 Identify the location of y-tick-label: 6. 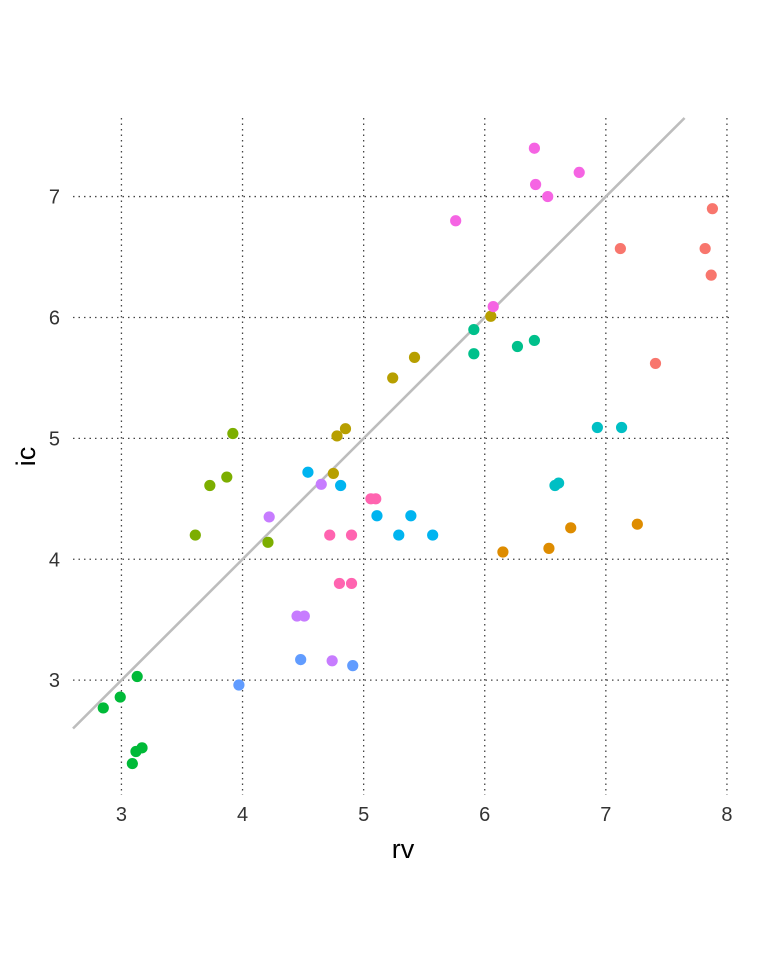
(54, 318).